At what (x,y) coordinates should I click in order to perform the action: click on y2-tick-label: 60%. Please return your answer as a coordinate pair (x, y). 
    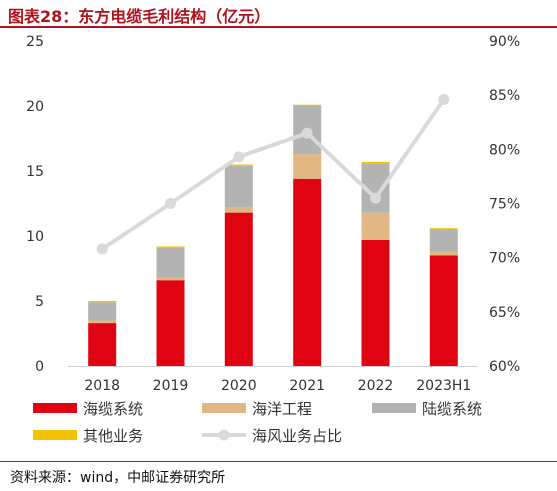
    Looking at the image, I should click on (504, 367).